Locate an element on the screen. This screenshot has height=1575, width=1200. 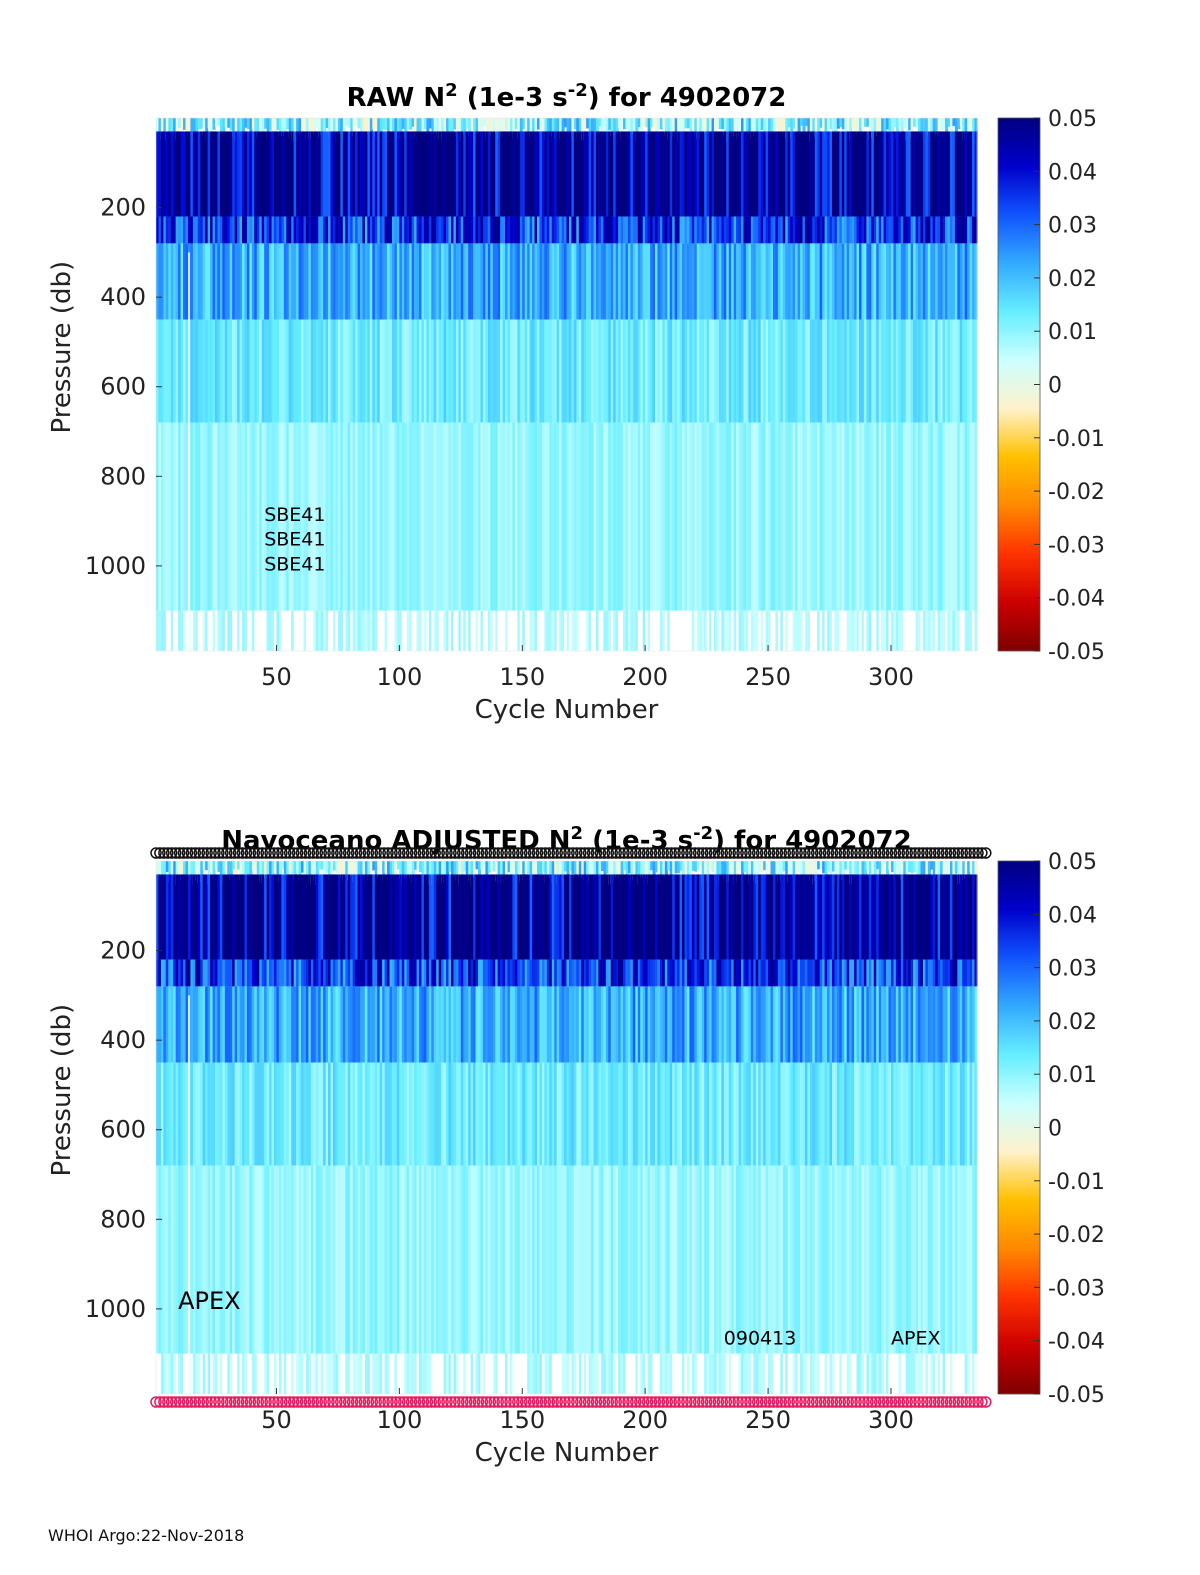
colorbar-tick-label: 0.02 is located at coordinates (1072, 279).